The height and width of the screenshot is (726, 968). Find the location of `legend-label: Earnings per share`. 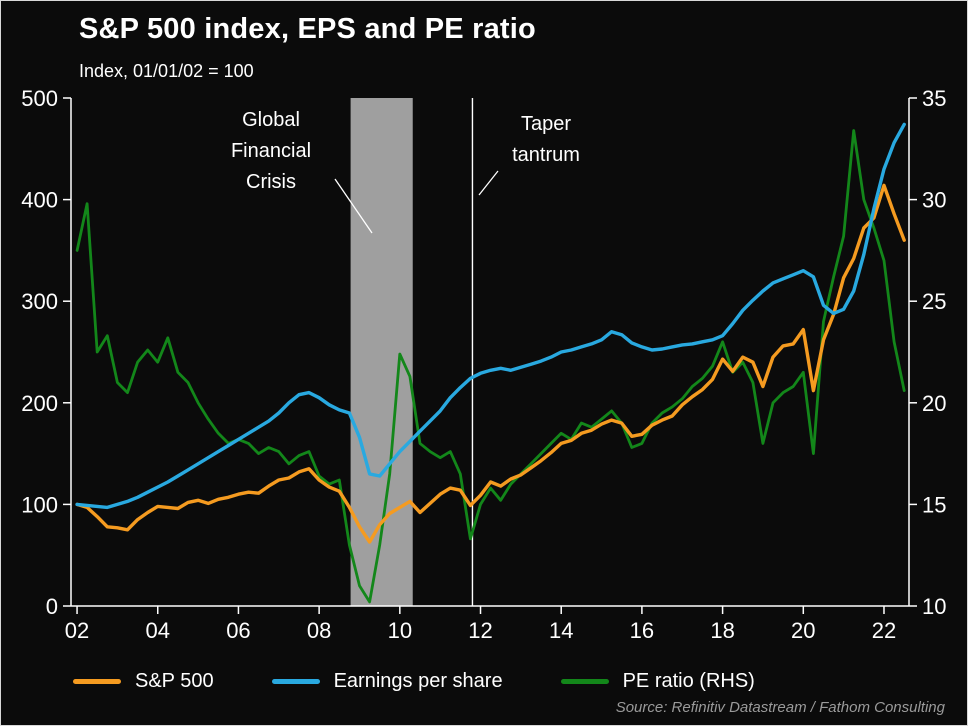

legend-label: Earnings per share is located at coordinates (418, 680).